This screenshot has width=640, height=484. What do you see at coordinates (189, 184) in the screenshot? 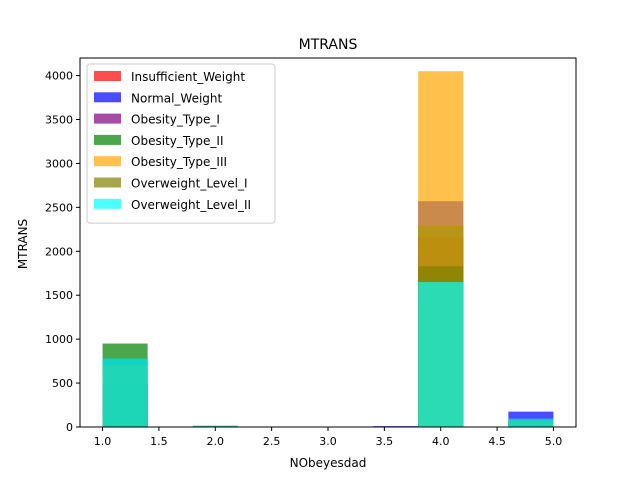
I see `legend-label: Overweight_Level_I` at bounding box center [189, 184].